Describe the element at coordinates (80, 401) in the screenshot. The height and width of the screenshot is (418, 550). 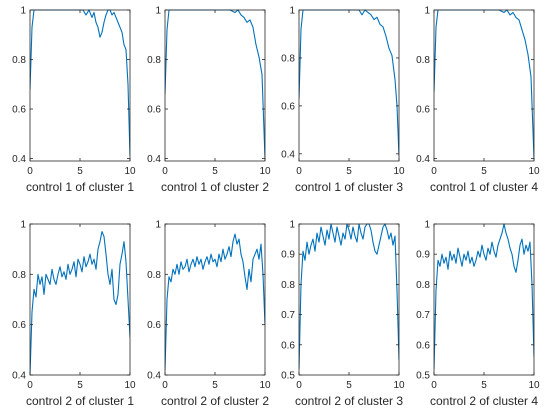
I see `x-axis-label: control 2 of cluster 1` at that location.